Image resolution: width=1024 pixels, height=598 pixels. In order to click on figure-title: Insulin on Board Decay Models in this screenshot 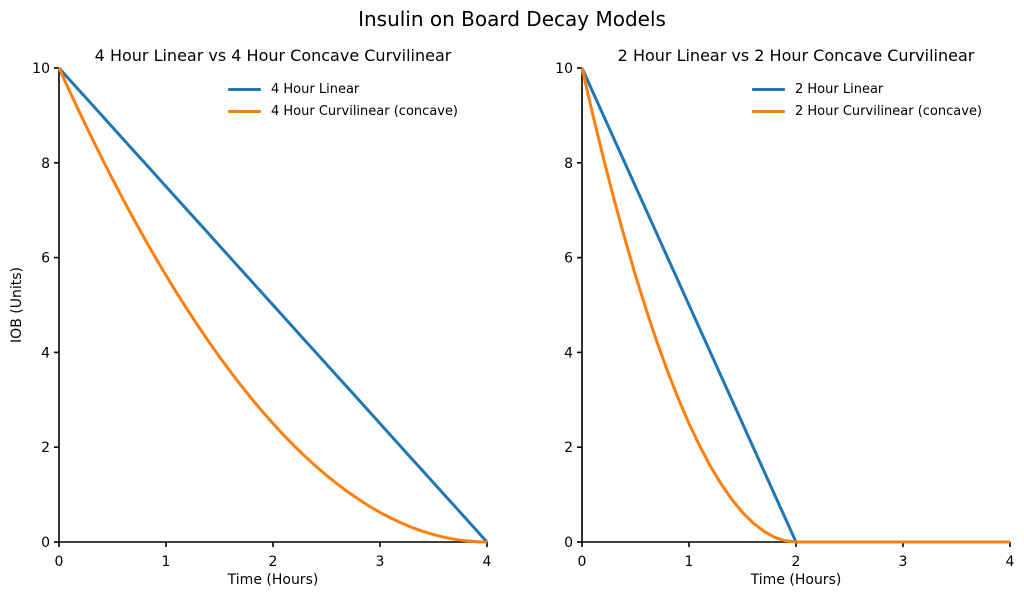, I will do `click(512, 19)`.